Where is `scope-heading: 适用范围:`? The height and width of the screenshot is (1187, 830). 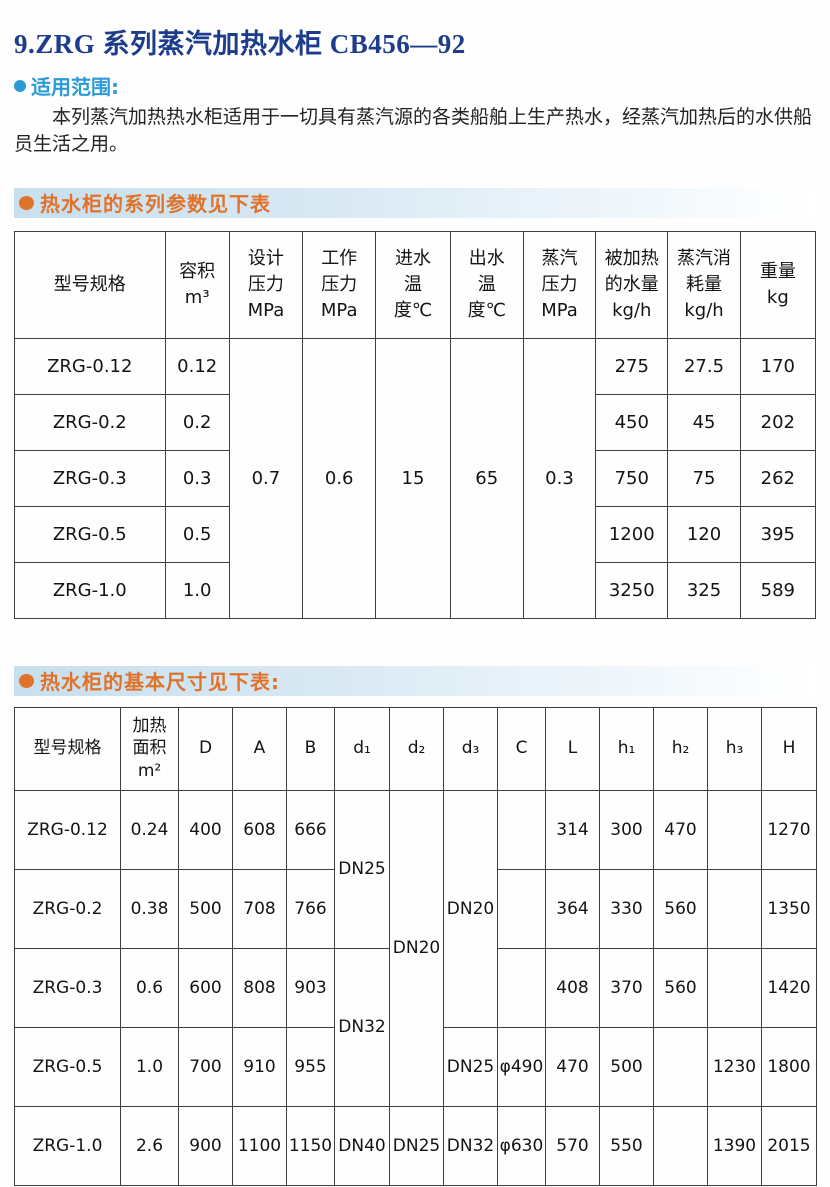 scope-heading: 适用范围: is located at coordinates (415, 85).